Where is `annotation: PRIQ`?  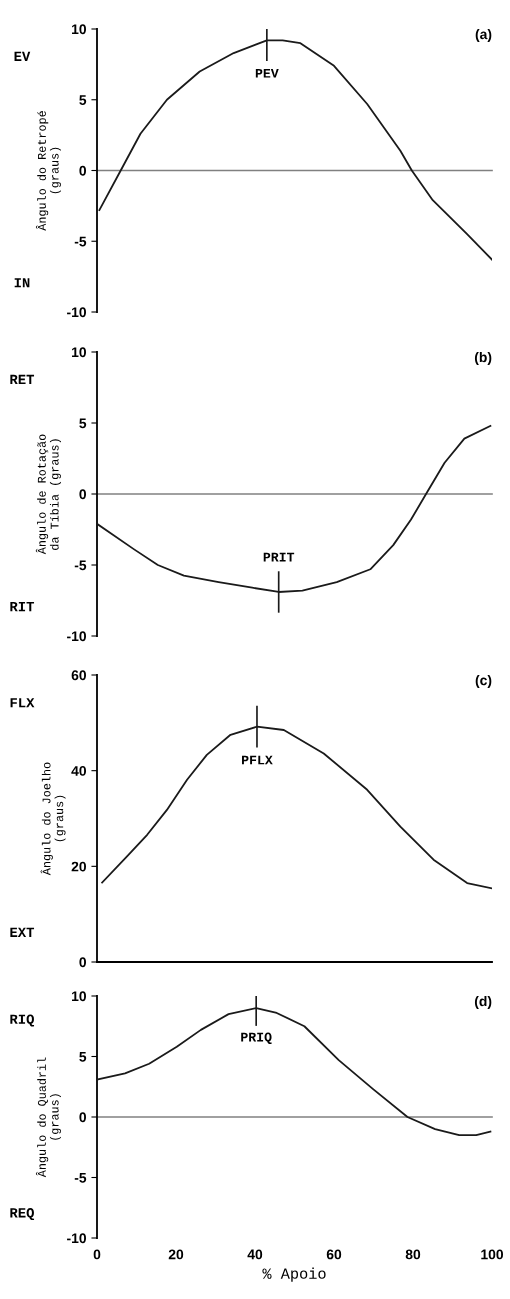
annotation: PRIQ is located at coordinates (256, 1038).